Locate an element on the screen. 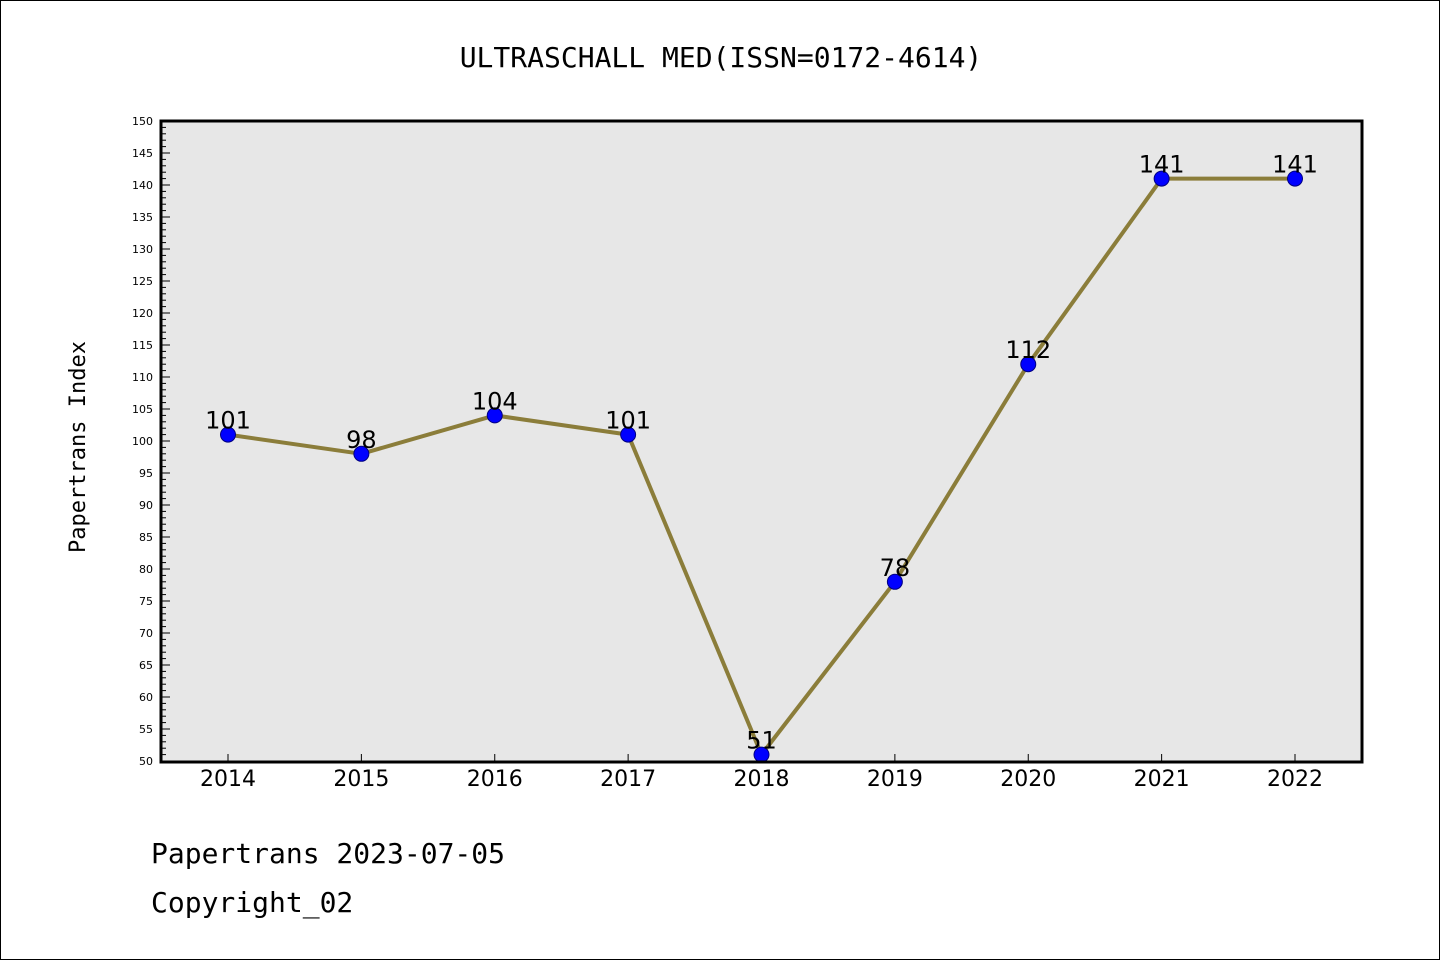 The width and height of the screenshot is (1440, 960). y-tick-label: 130 is located at coordinates (142, 249).